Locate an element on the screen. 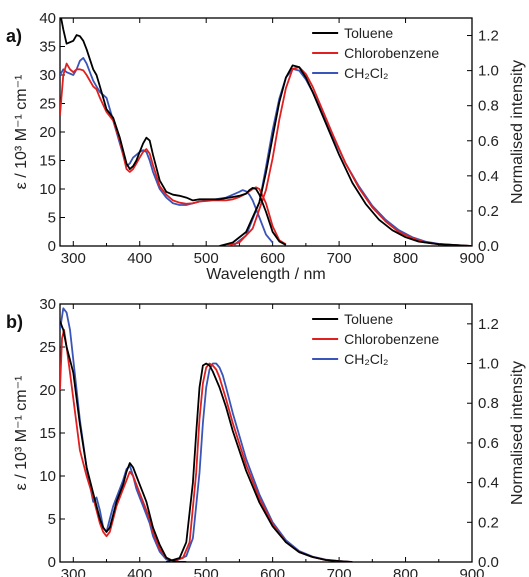  emission-line-toluene is located at coordinates (259, 462).